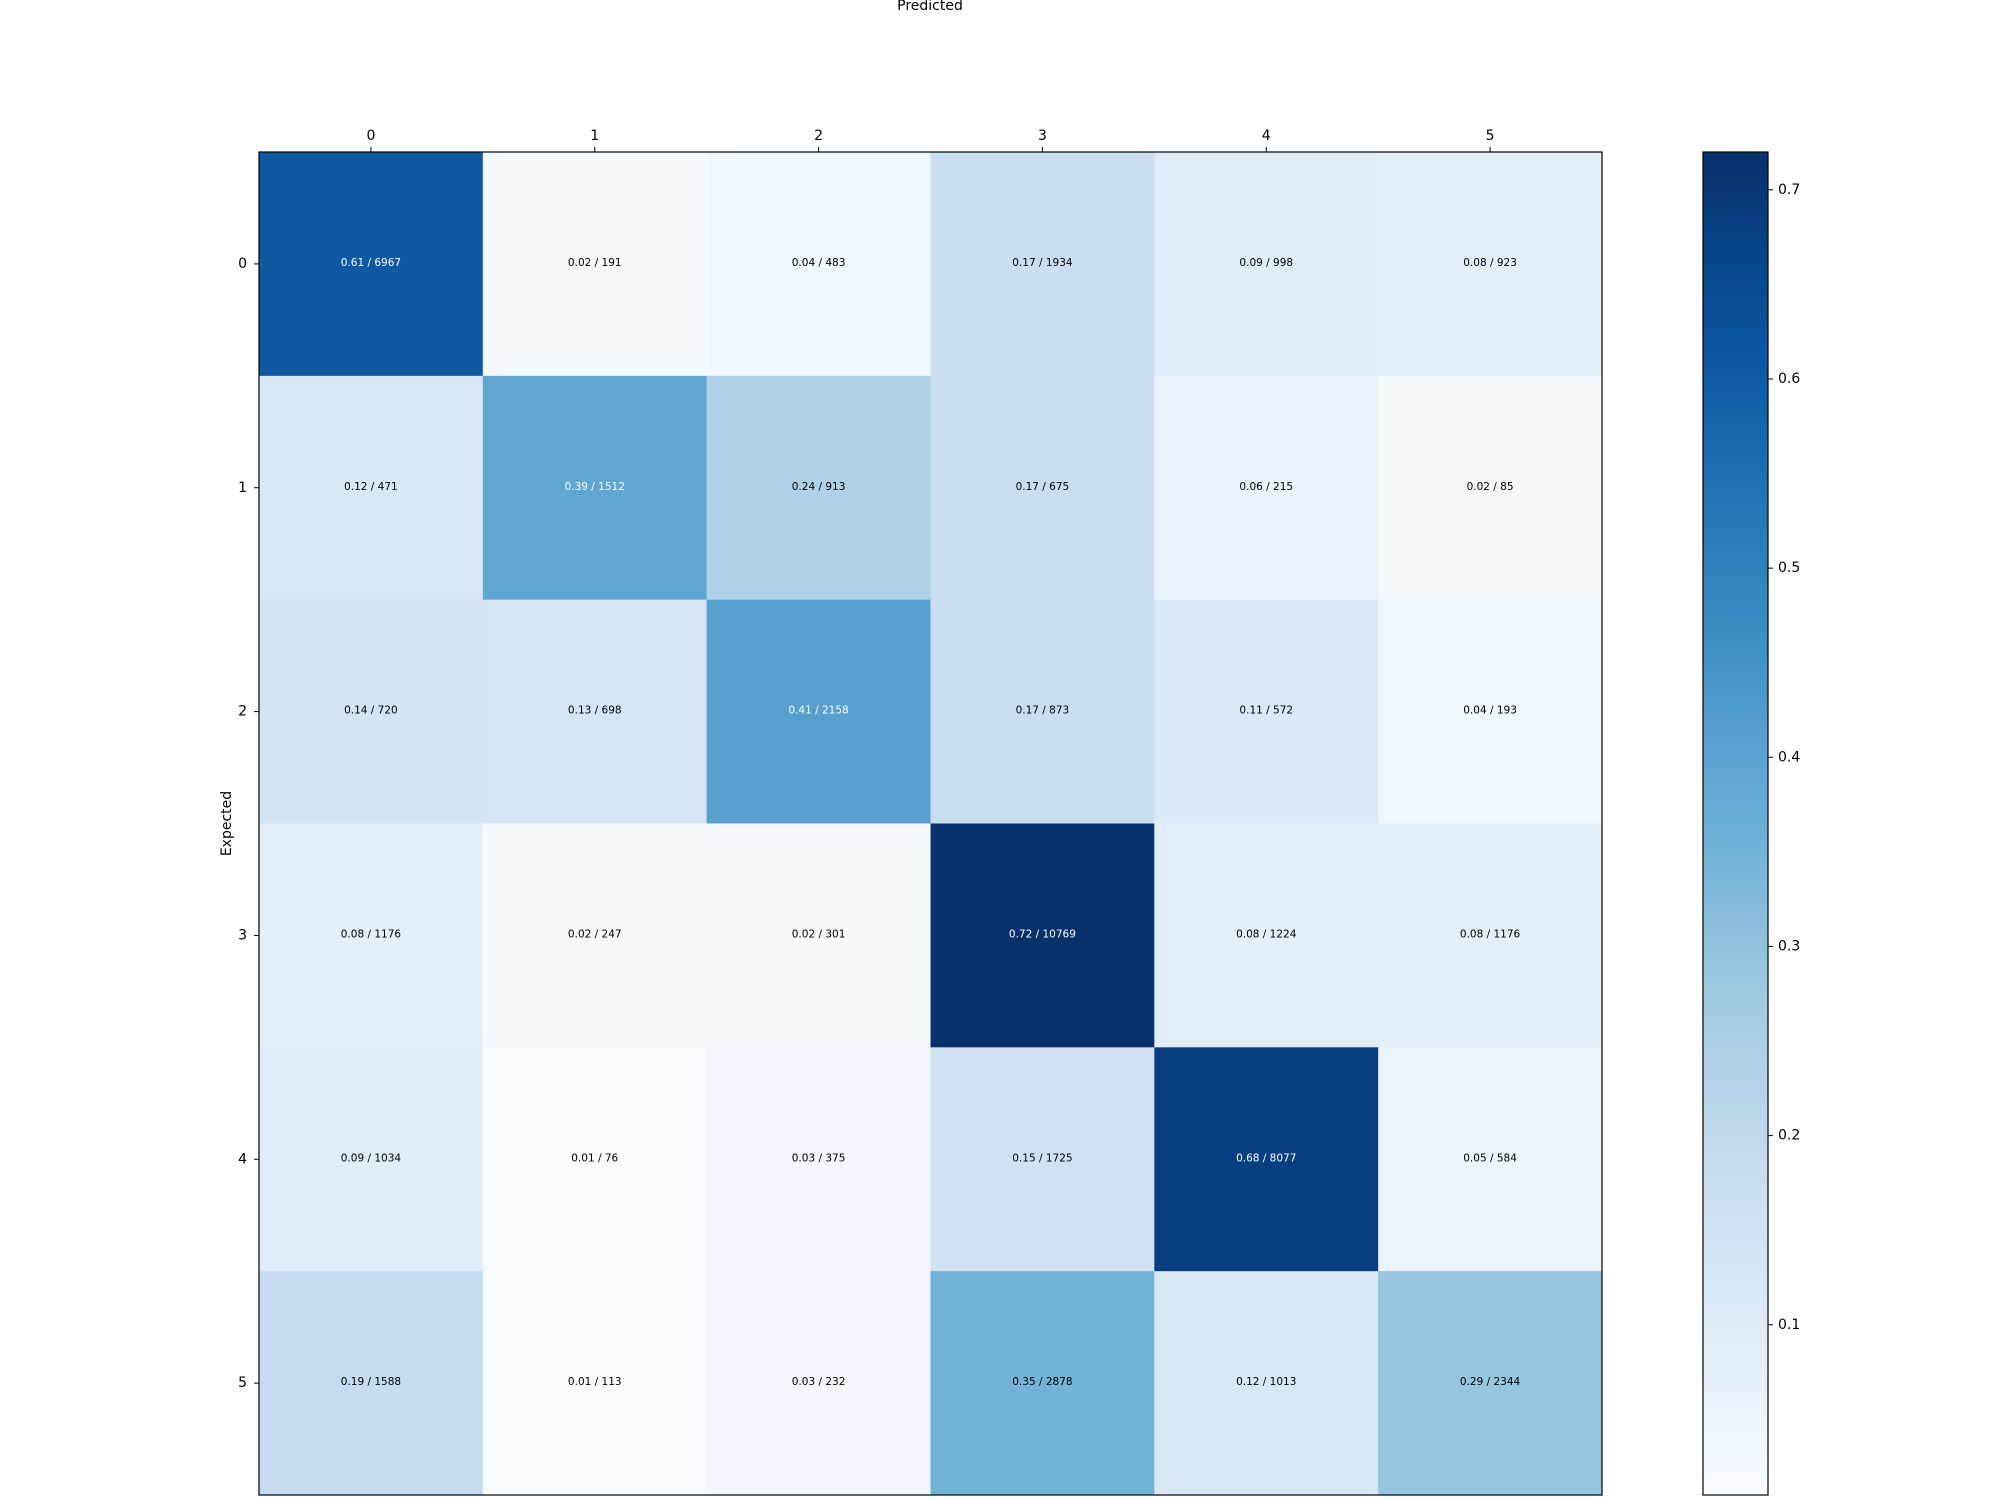  Describe the element at coordinates (1266, 136) in the screenshot. I see `x-tick-label: 4` at that location.